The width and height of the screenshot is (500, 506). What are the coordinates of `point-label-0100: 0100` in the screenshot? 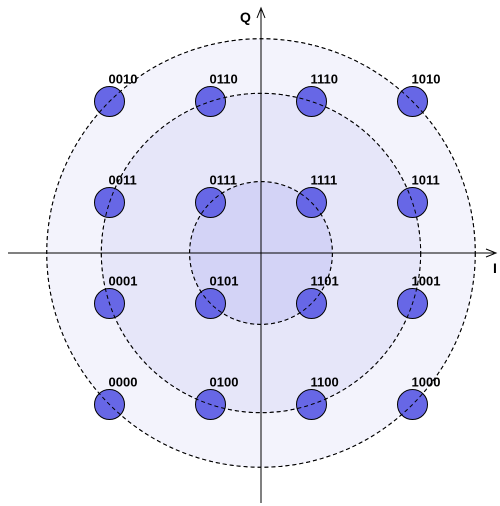 It's located at (224, 382).